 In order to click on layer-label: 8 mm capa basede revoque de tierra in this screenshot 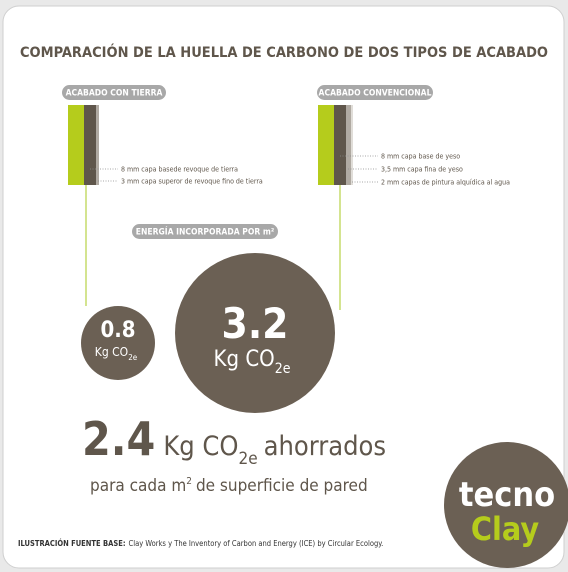, I will do `click(179, 170)`.